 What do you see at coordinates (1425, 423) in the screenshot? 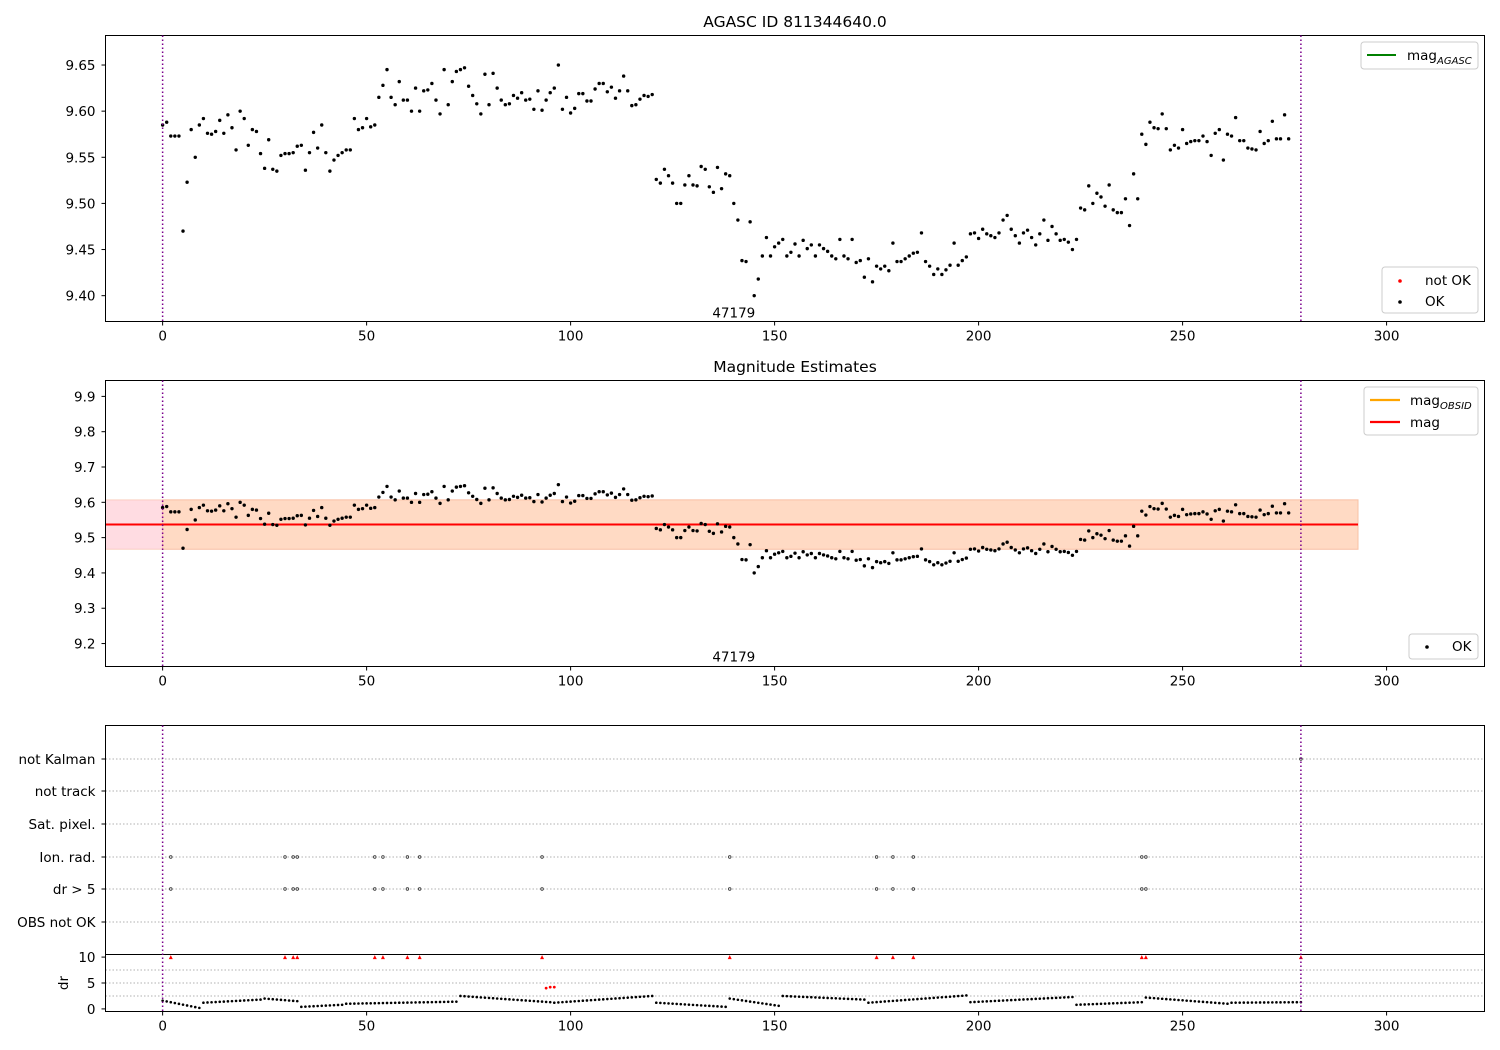
I see `mag-legend-label: mag` at bounding box center [1425, 423].